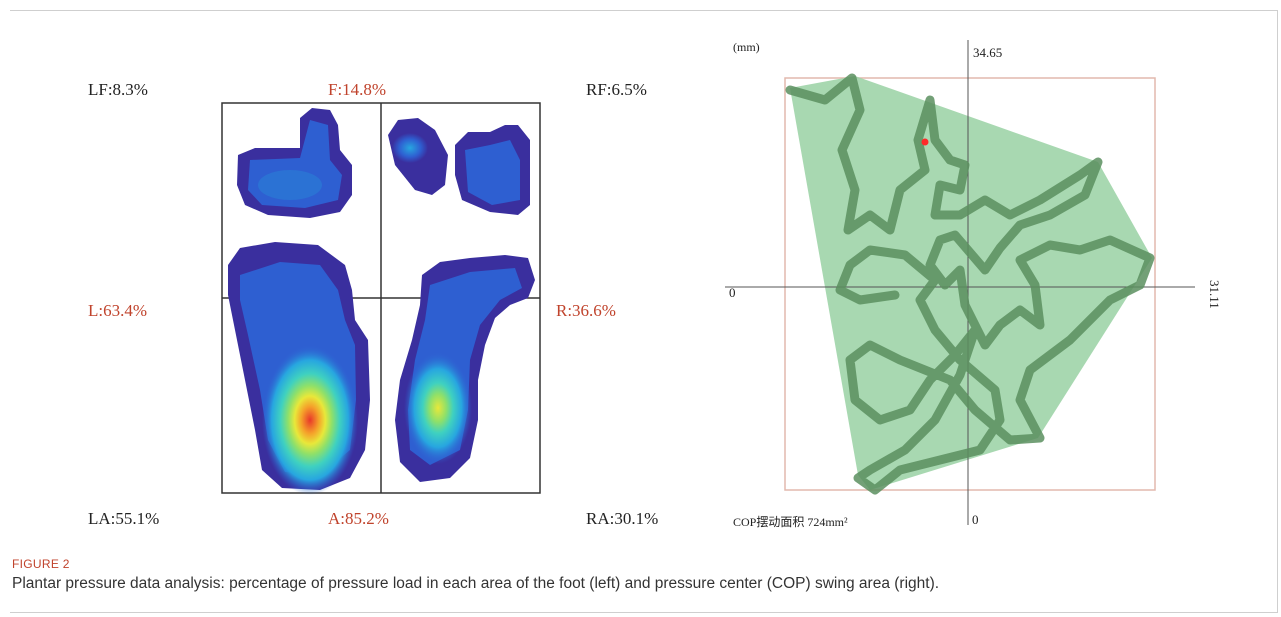  I want to click on right-foot-rearfoot-heatmap, so click(465, 368).